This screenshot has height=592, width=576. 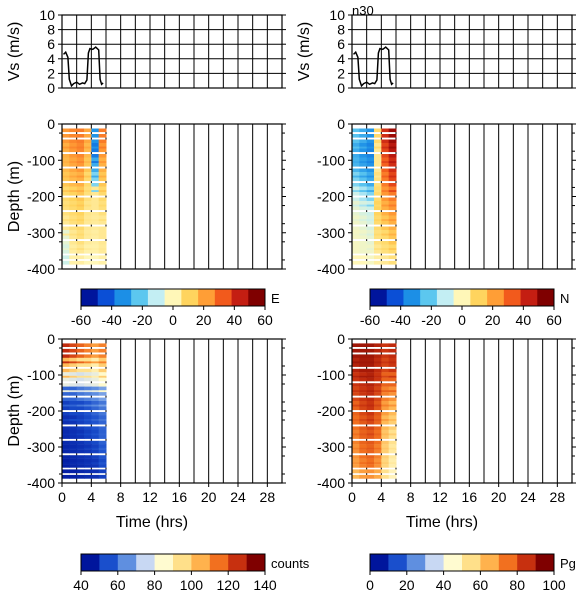 What do you see at coordinates (370, 320) in the screenshot?
I see `colorbar-tick-label: -60` at bounding box center [370, 320].